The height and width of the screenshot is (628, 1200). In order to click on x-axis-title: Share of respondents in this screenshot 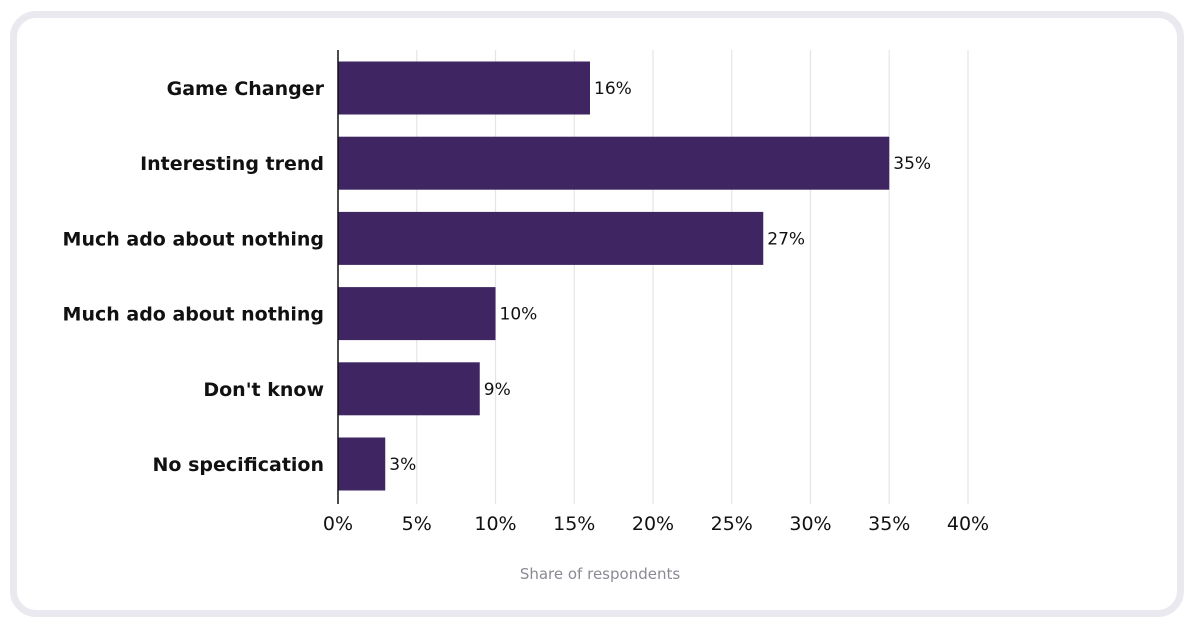, I will do `click(600, 574)`.